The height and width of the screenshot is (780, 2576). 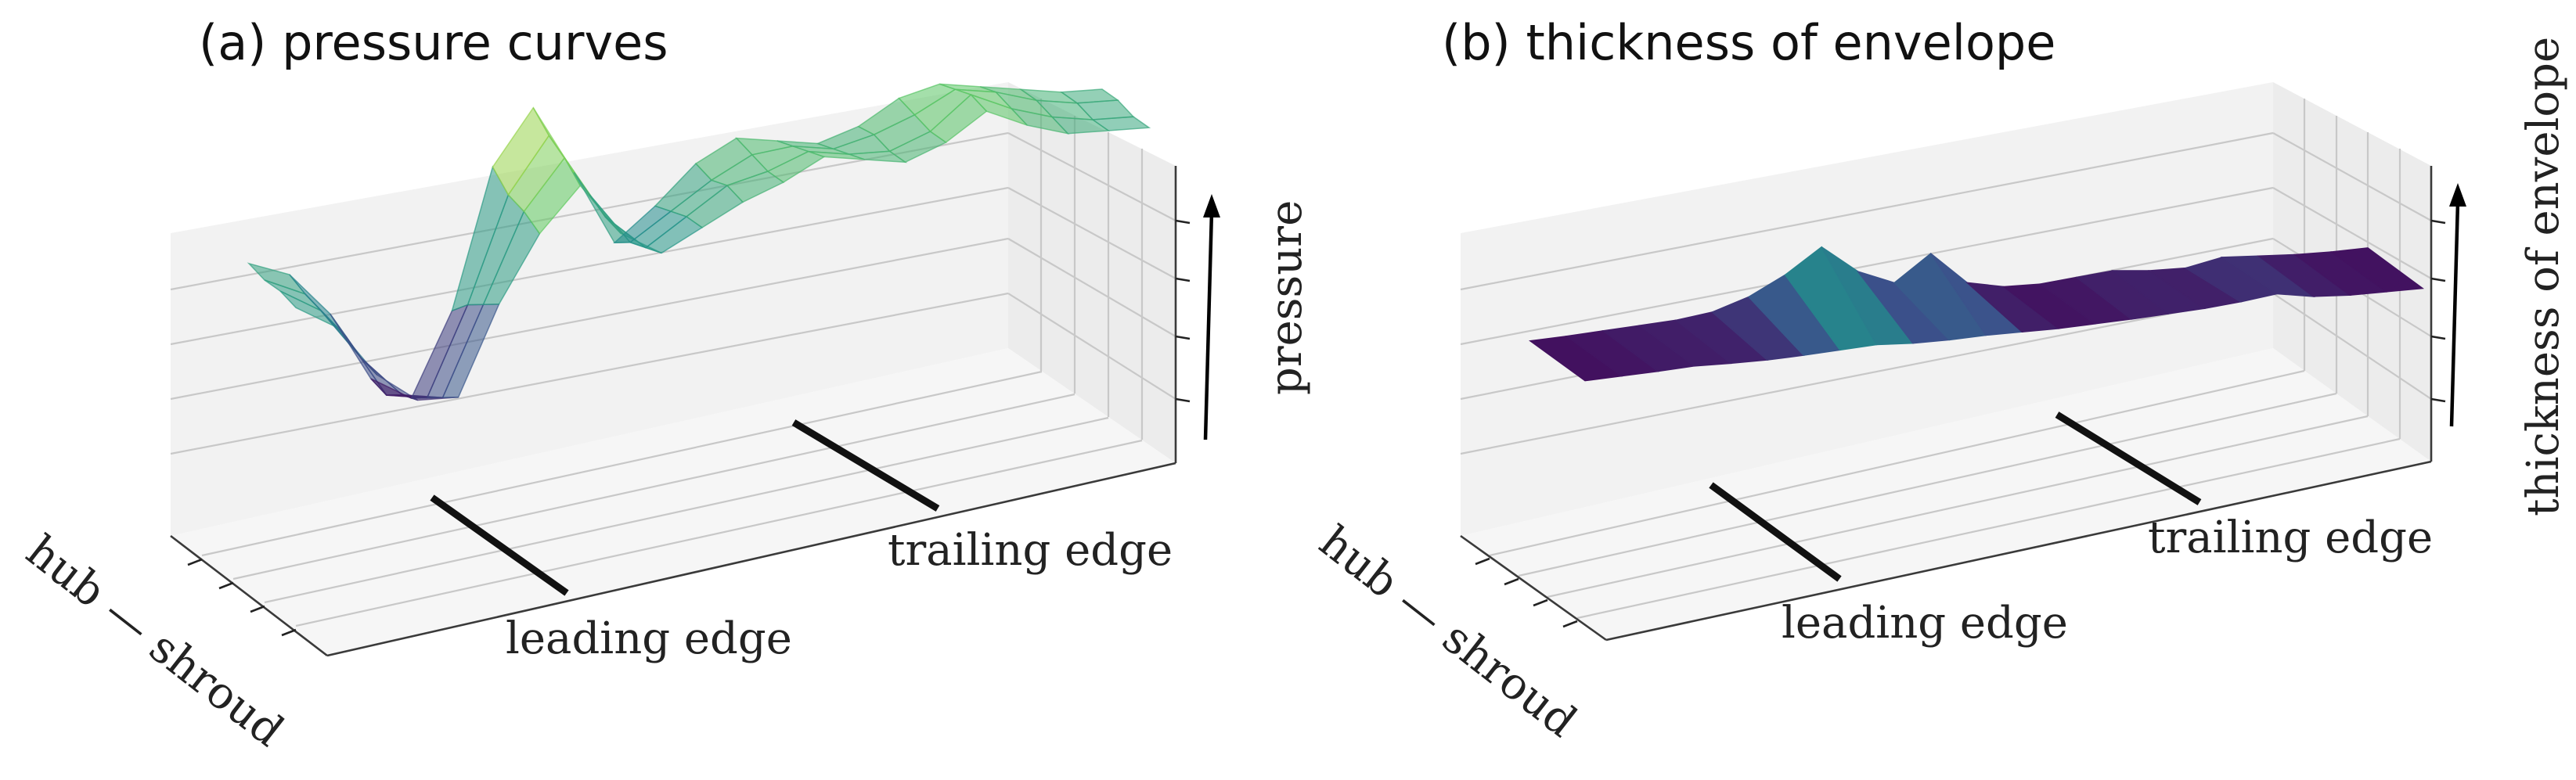 What do you see at coordinates (1211, 317) in the screenshot?
I see `panel-a-z-arrow` at bounding box center [1211, 317].